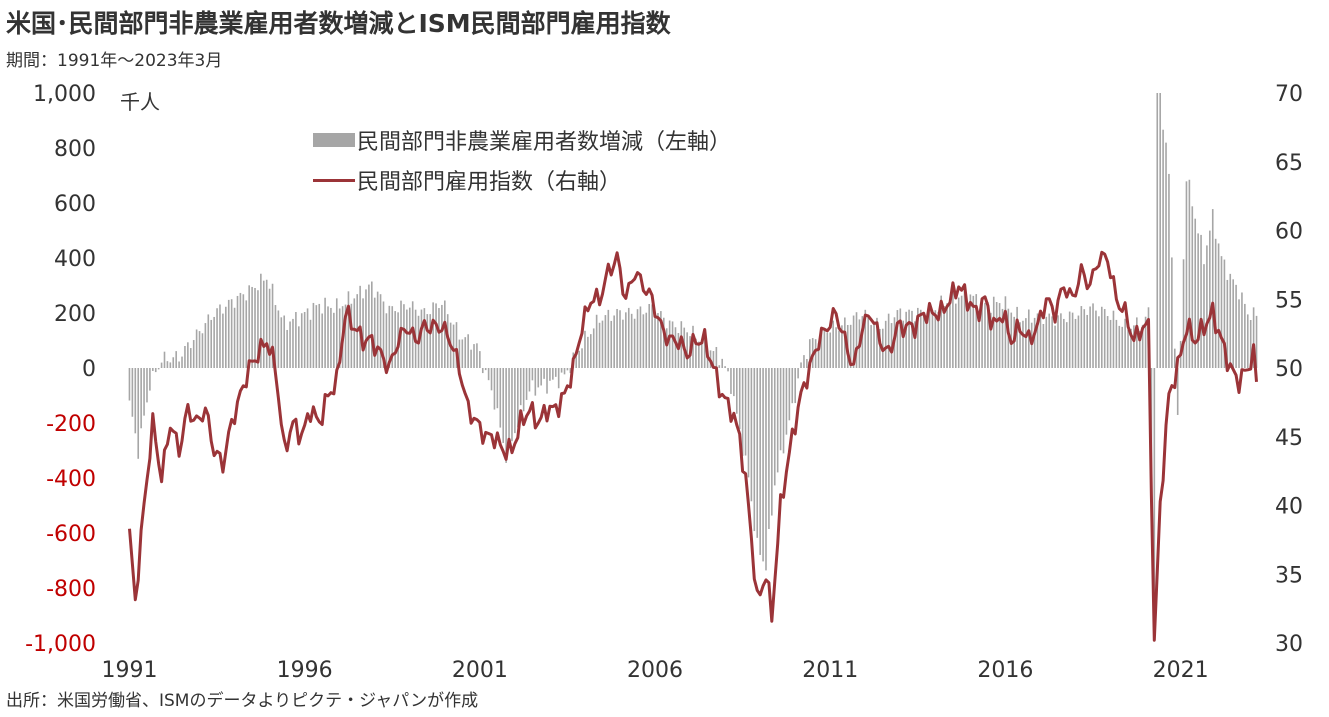 This screenshot has height=717, width=1329. Describe the element at coordinates (1289, 232) in the screenshot. I see `y-right-tick-label: 60` at that location.